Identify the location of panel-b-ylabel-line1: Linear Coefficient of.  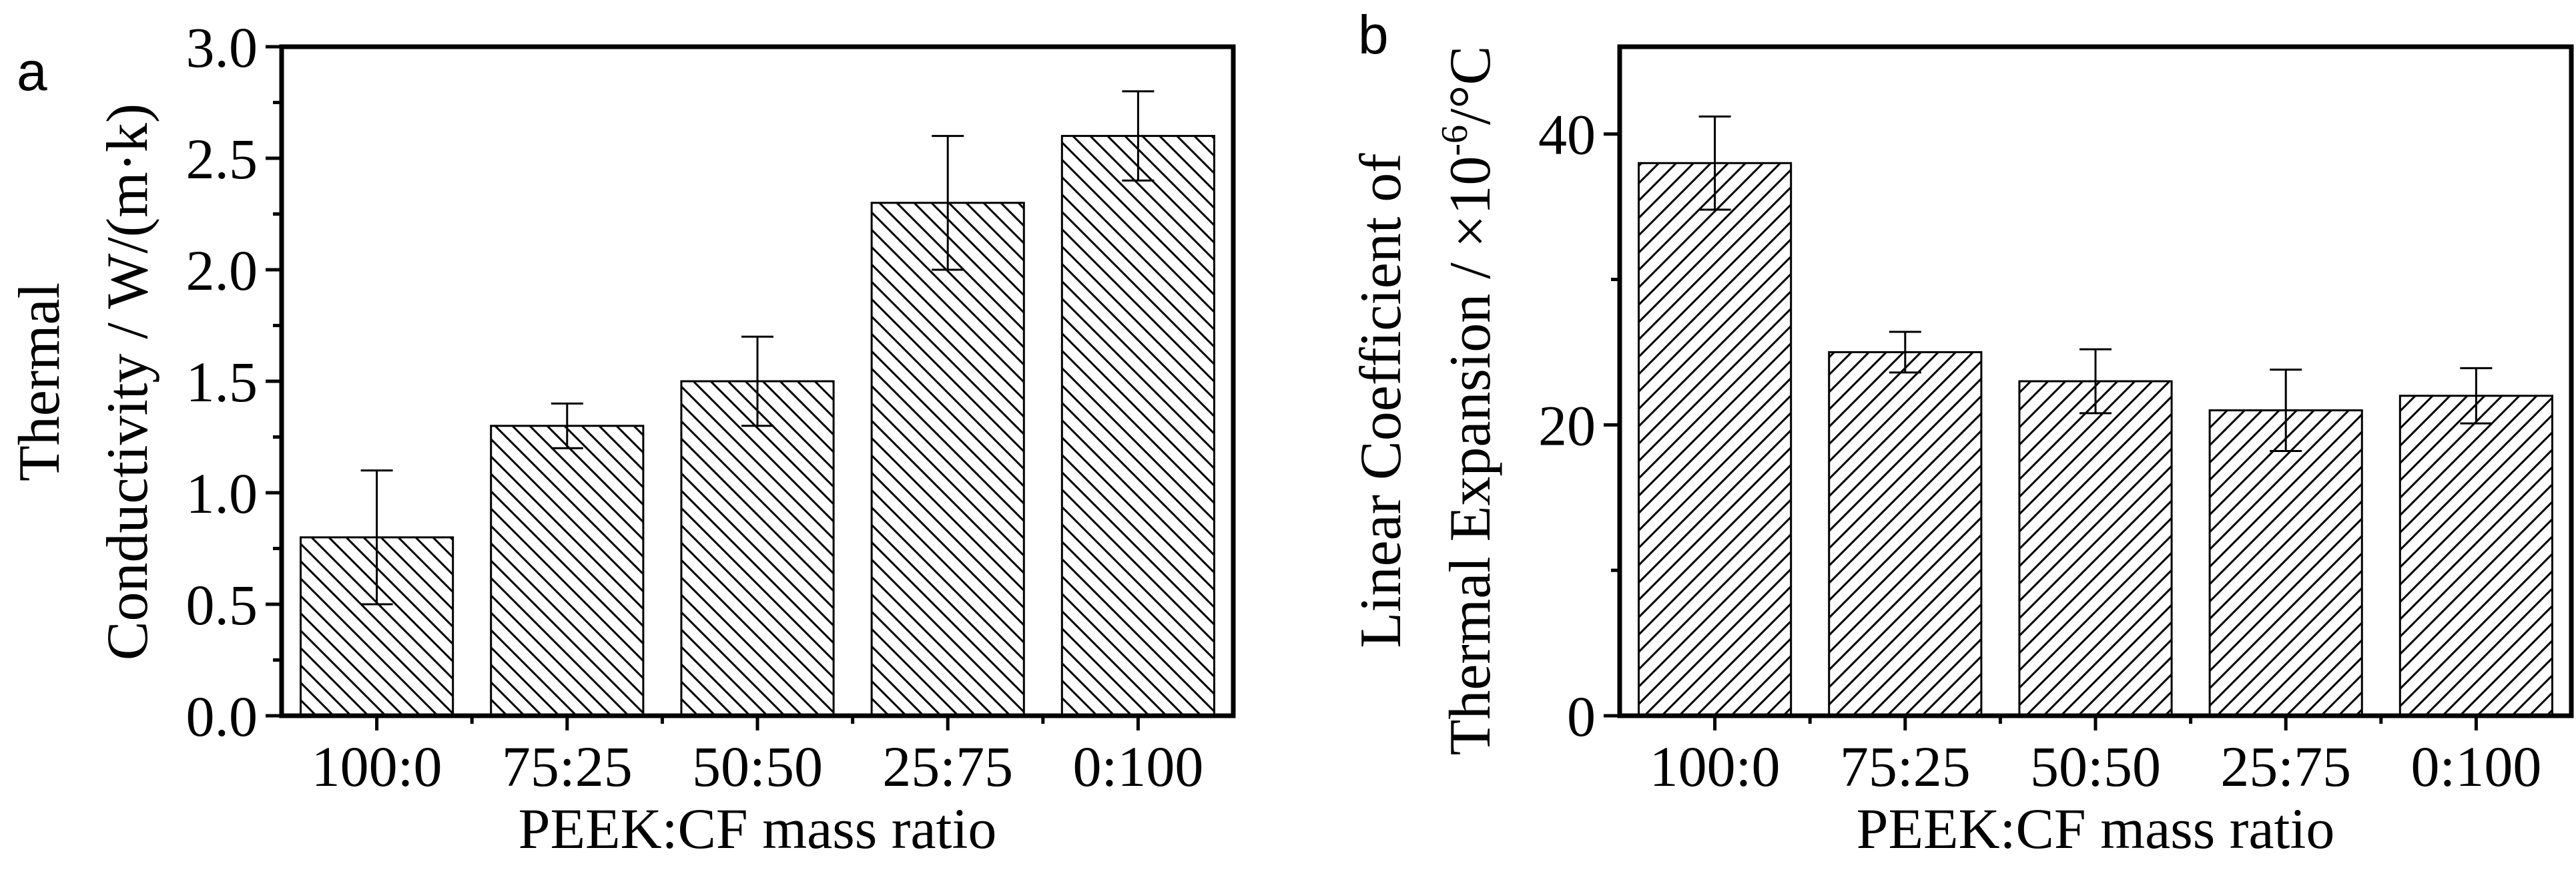
(1381, 400).